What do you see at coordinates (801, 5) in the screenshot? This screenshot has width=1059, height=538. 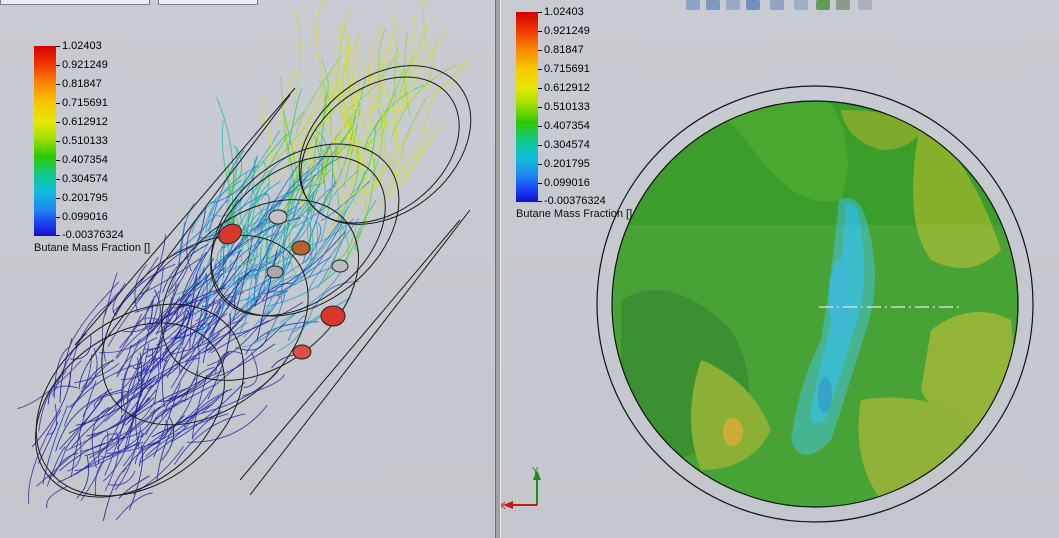 I see `display-style-icon` at bounding box center [801, 5].